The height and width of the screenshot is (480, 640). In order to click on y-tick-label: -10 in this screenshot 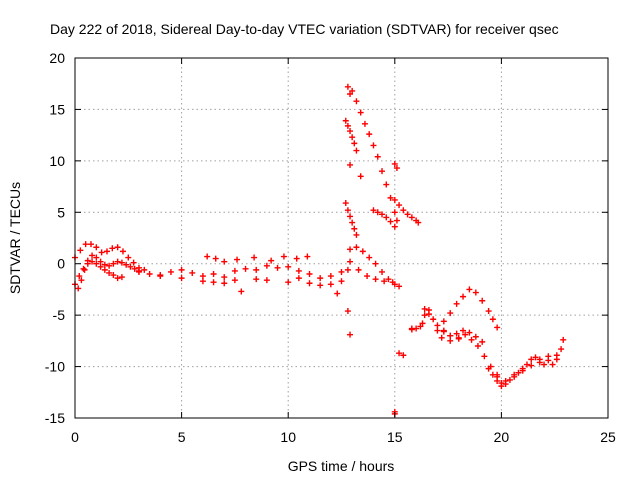, I will do `click(55, 367)`.